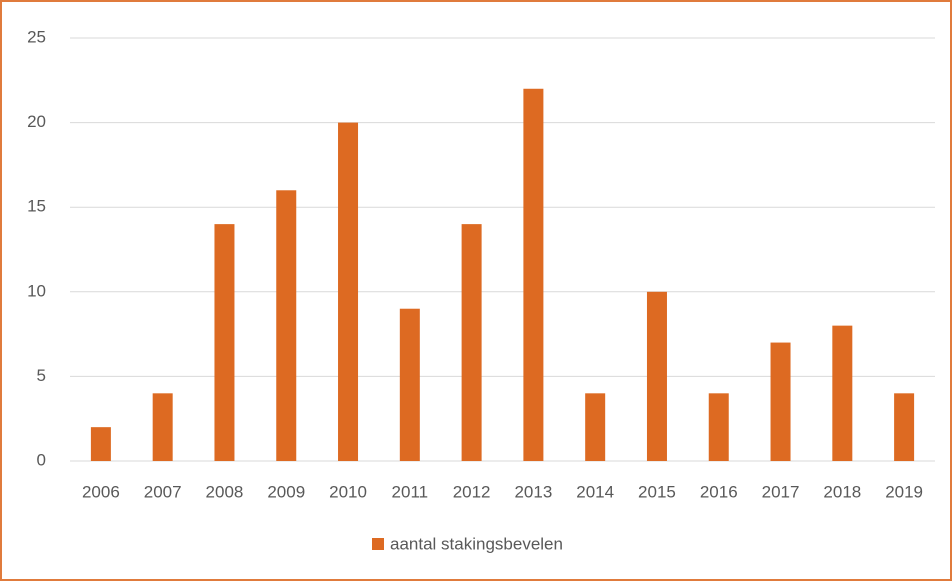 This screenshot has height=581, width=952. I want to click on legend-swatch, so click(378, 544).